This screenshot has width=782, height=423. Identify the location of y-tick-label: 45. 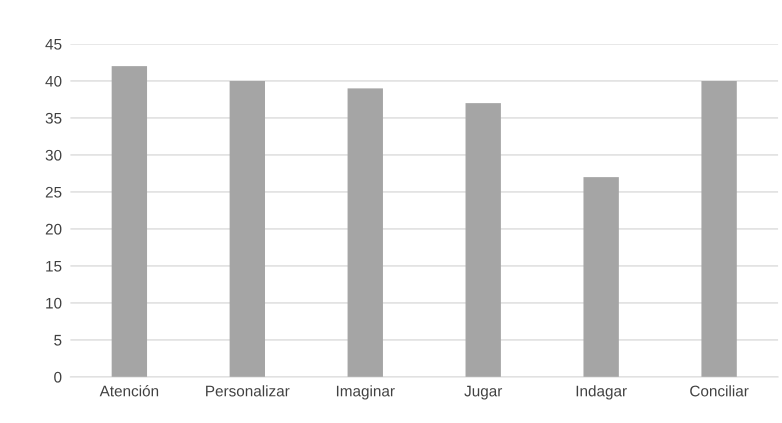
(53, 44).